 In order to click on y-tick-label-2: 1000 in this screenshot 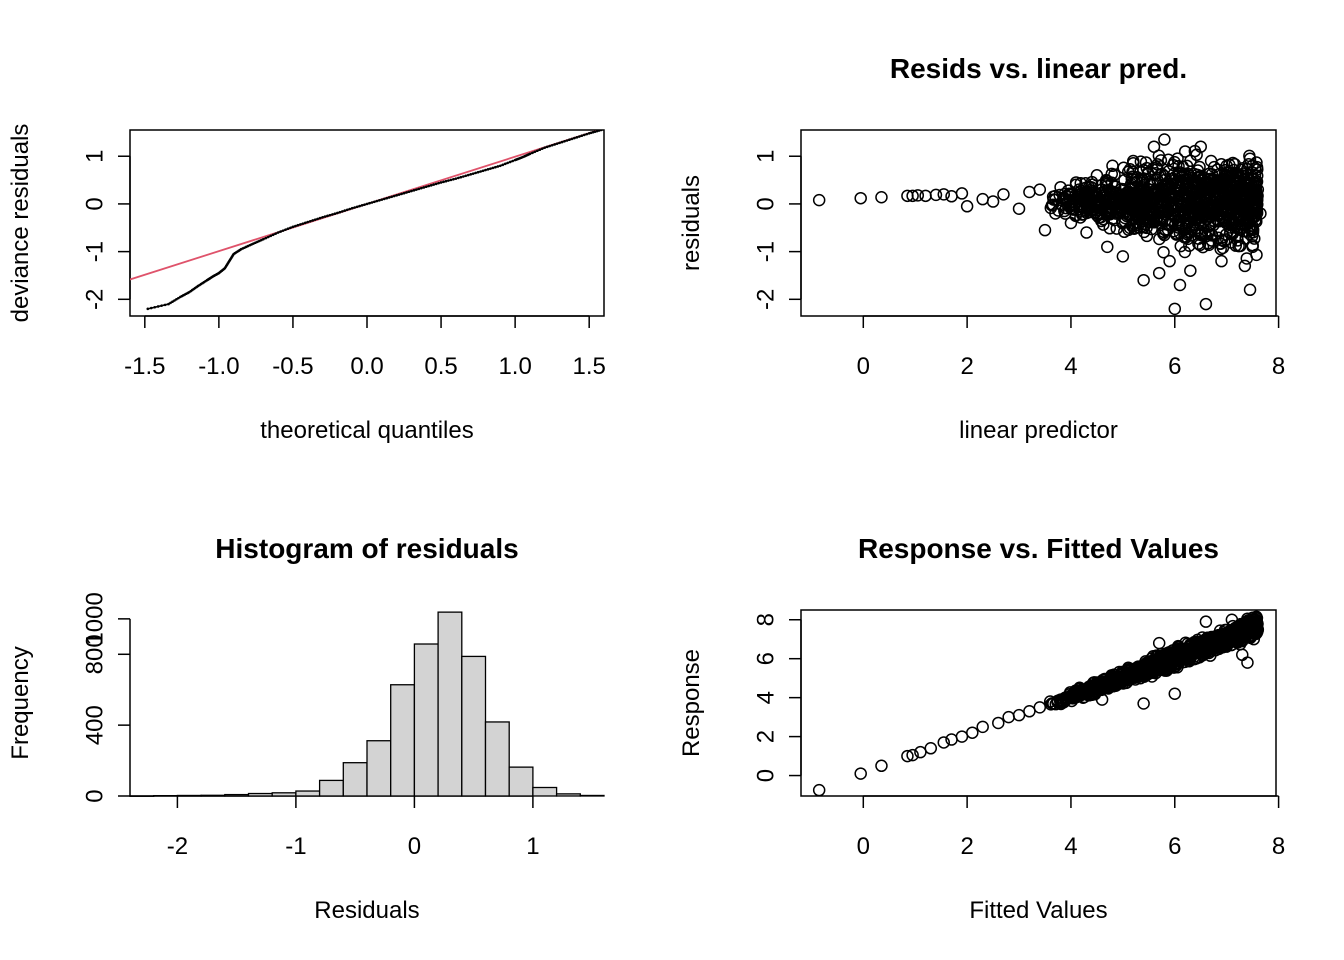, I will do `click(94, 618)`.